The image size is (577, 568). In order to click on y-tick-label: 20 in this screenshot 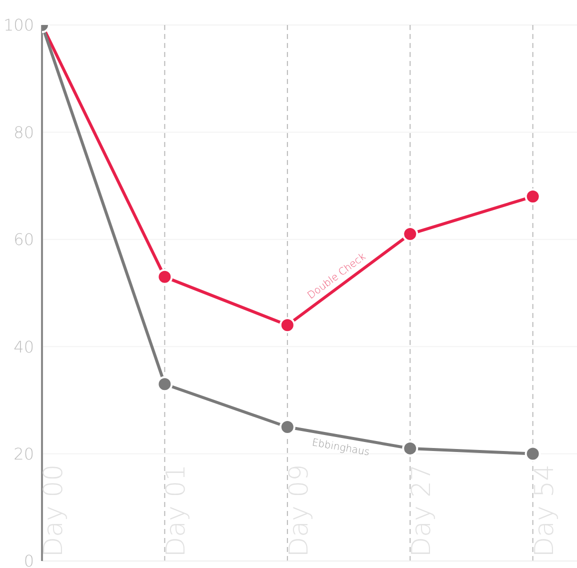, I will do `click(24, 454)`.